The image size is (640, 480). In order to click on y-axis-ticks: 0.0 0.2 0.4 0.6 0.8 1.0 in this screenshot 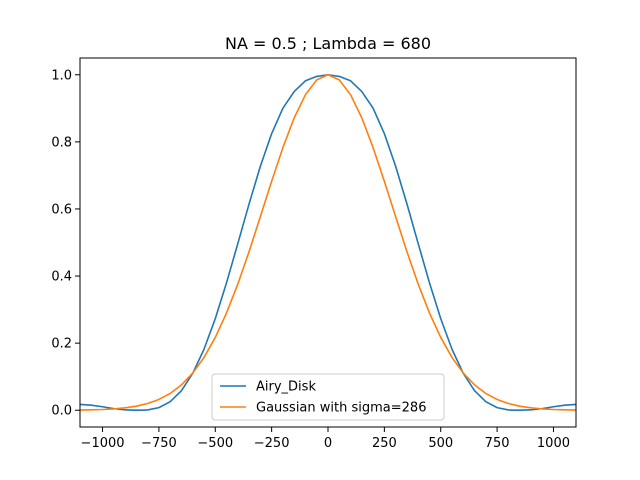, I will do `click(65, 243)`.